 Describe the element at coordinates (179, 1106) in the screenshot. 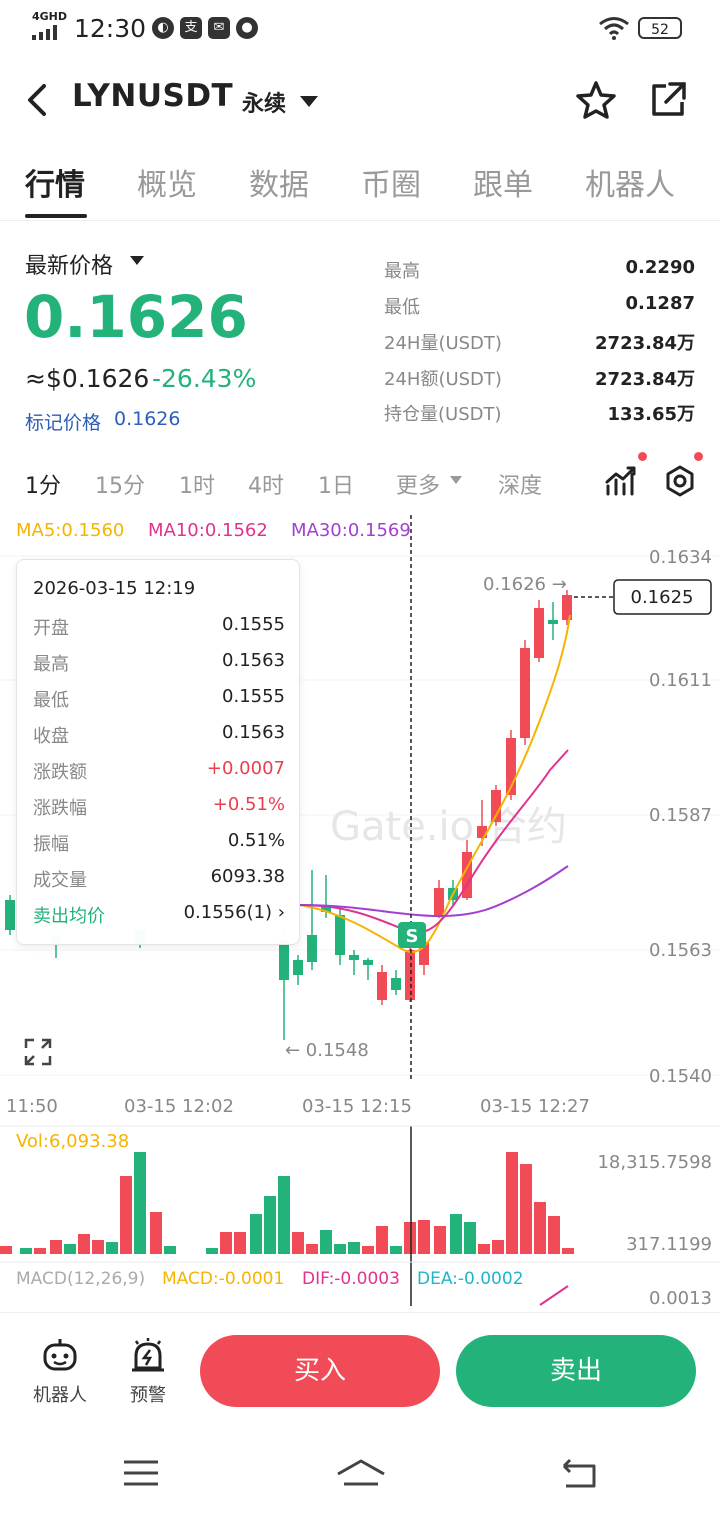

I see `time-axis-label: 03-15 12:02` at that location.